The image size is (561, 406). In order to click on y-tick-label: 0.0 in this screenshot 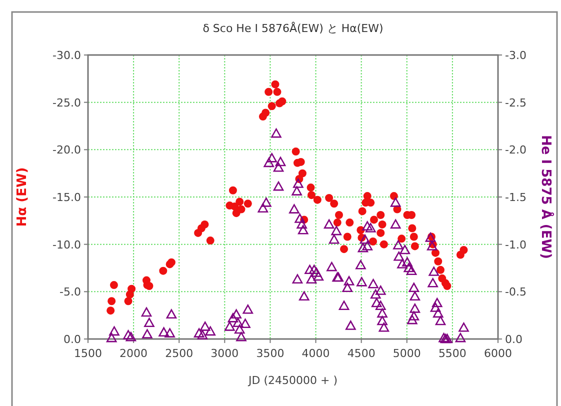, I will do `click(72, 339)`.